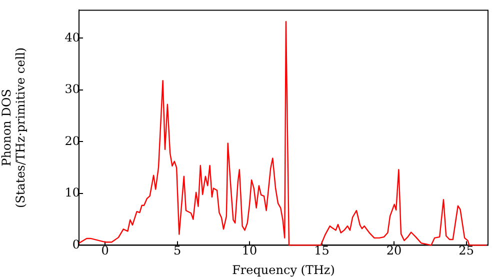 The height and width of the screenshot is (280, 500). What do you see at coordinates (105, 251) in the screenshot?
I see `x-tick-label: 0` at bounding box center [105, 251].